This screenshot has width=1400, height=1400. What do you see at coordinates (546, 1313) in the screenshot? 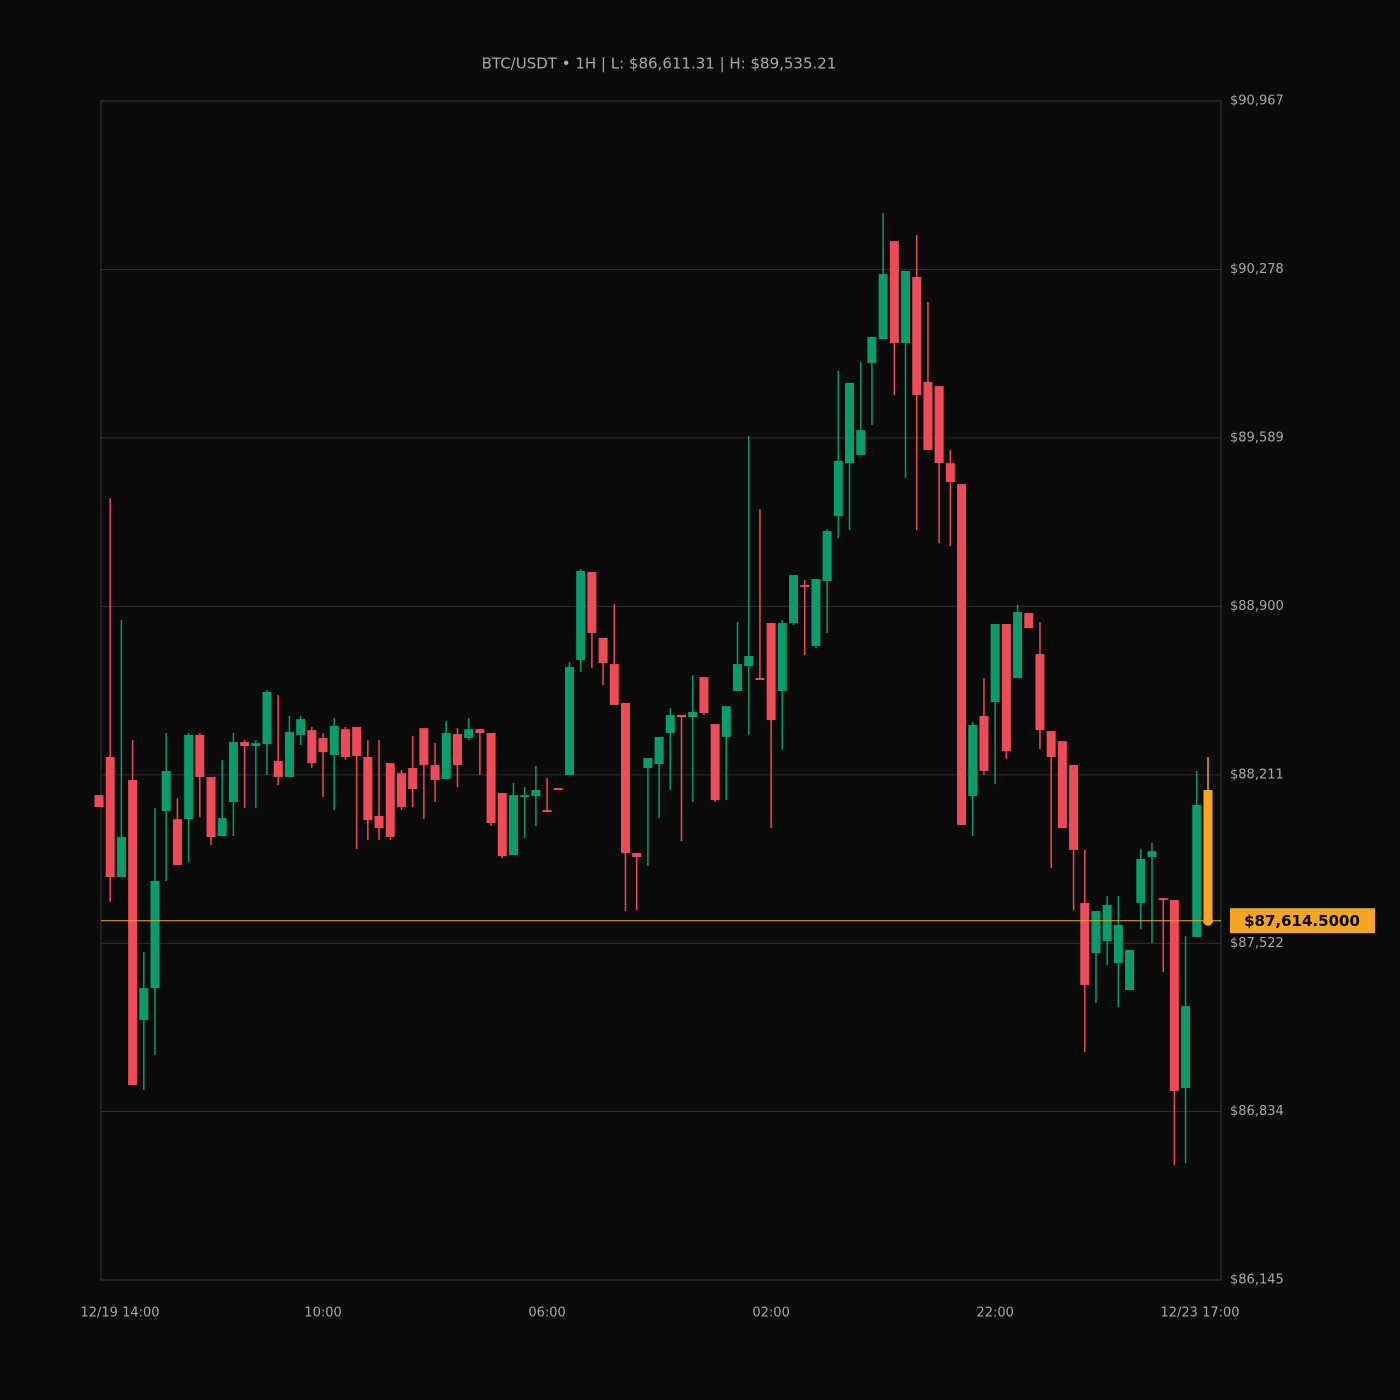
I see `x-tick-label: 06:00` at bounding box center [546, 1313].